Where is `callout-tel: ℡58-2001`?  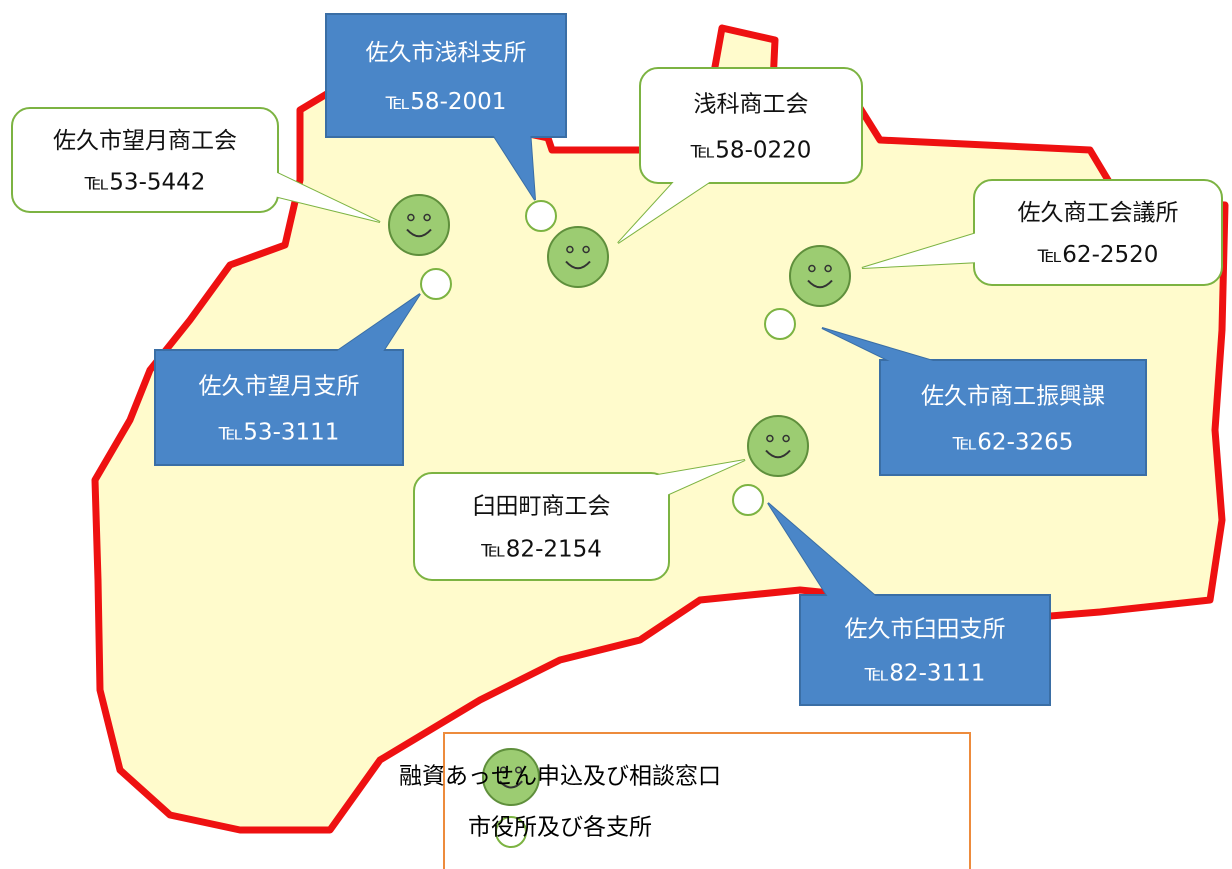 callout-tel: ℡58-2001 is located at coordinates (446, 102).